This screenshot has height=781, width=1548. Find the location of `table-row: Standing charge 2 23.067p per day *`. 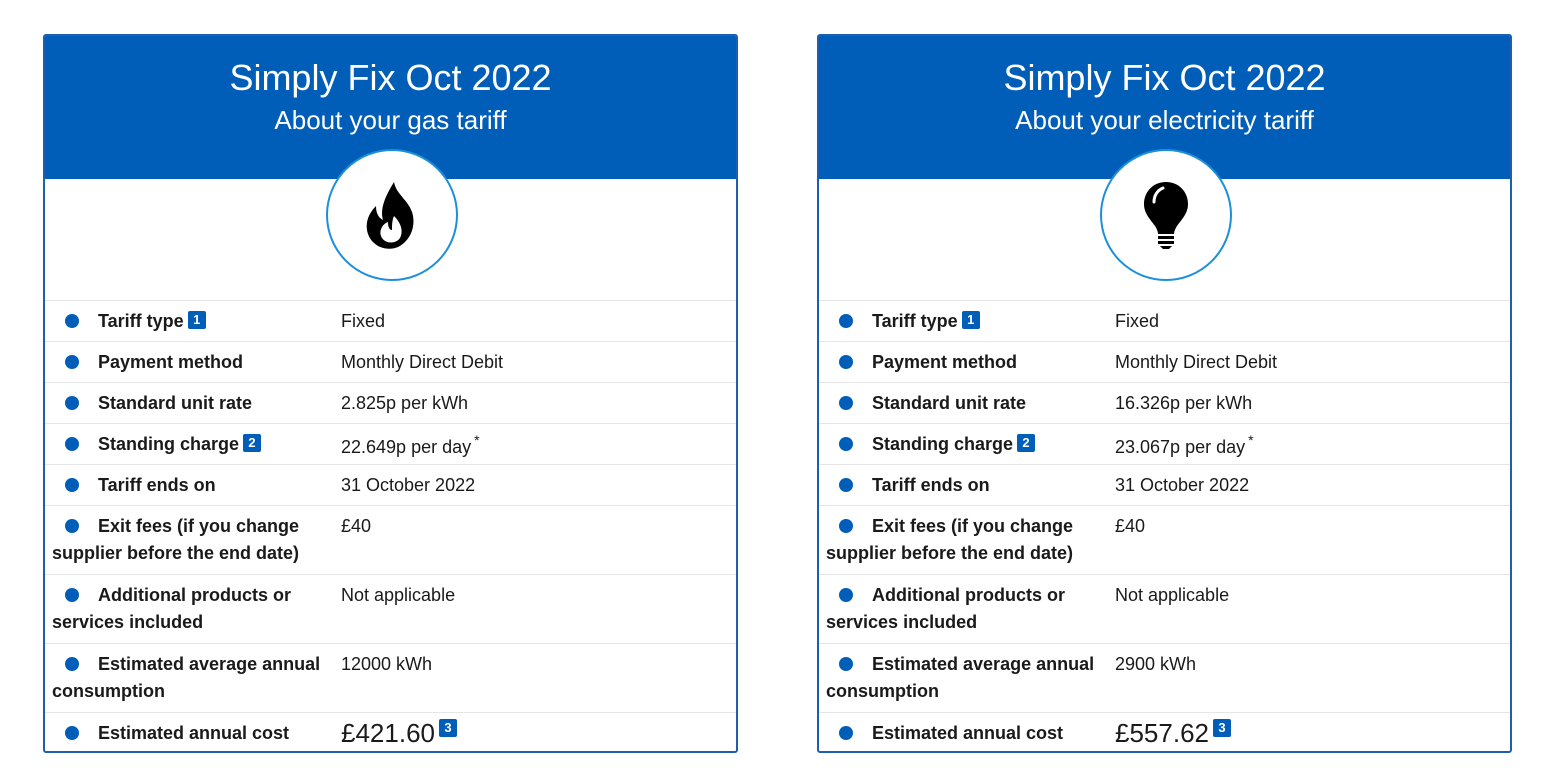

table-row: Standing charge 2 23.067p per day * is located at coordinates (1164, 444).